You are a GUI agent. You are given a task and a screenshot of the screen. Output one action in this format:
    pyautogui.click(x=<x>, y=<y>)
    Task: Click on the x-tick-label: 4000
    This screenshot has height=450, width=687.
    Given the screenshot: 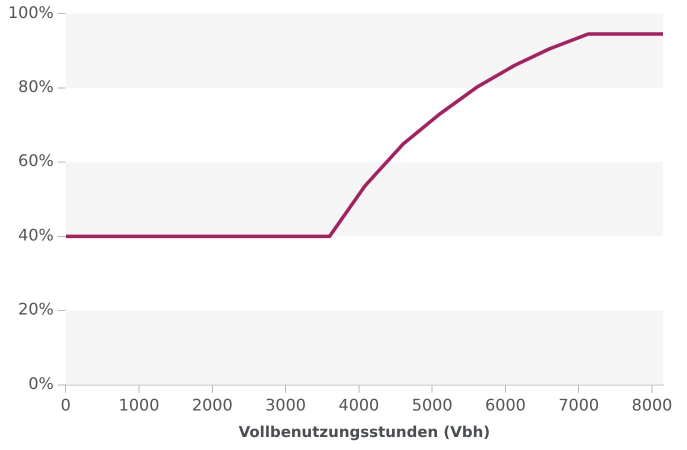 What is the action you would take?
    pyautogui.click(x=359, y=405)
    